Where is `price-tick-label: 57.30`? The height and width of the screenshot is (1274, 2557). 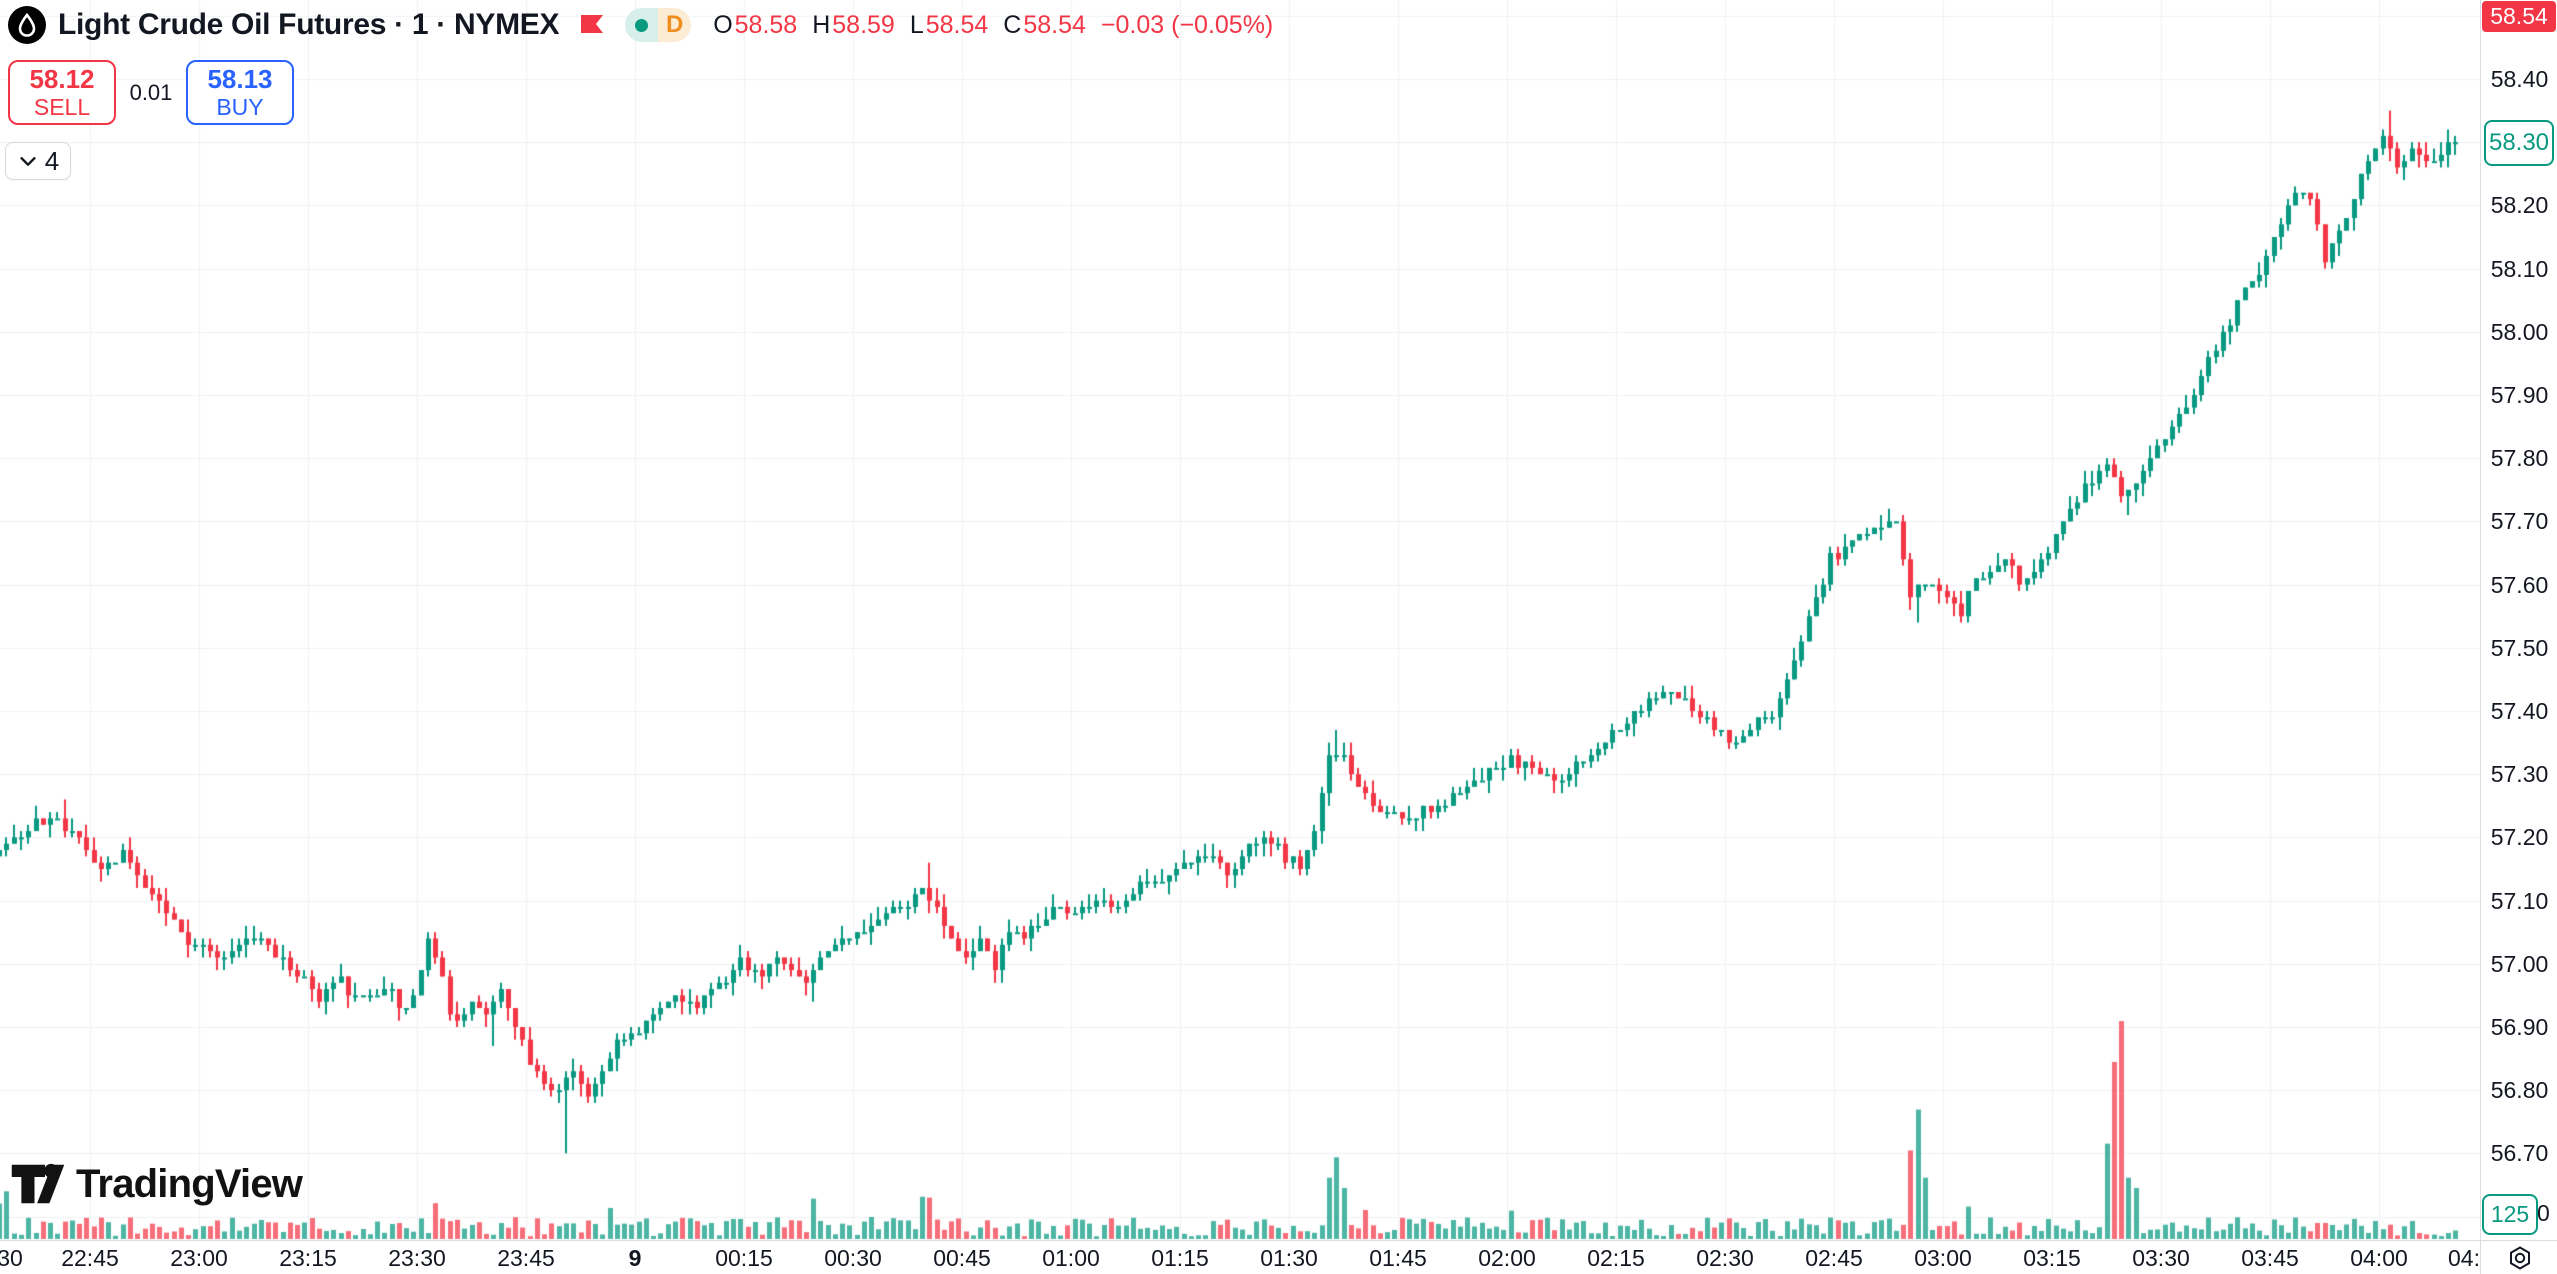 price-tick-label: 57.30 is located at coordinates (2519, 774).